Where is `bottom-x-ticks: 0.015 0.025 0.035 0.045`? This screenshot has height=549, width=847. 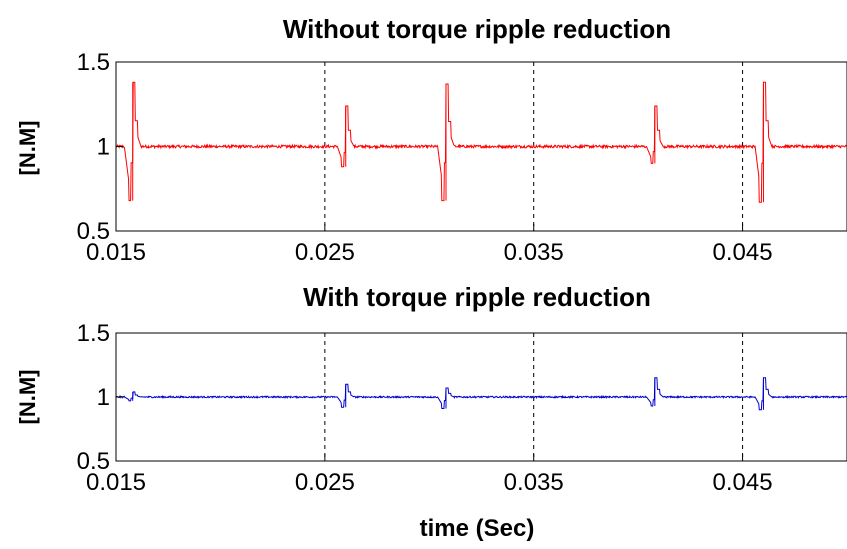
bottom-x-ticks: 0.015 0.025 0.035 0.045 is located at coordinates (429, 475).